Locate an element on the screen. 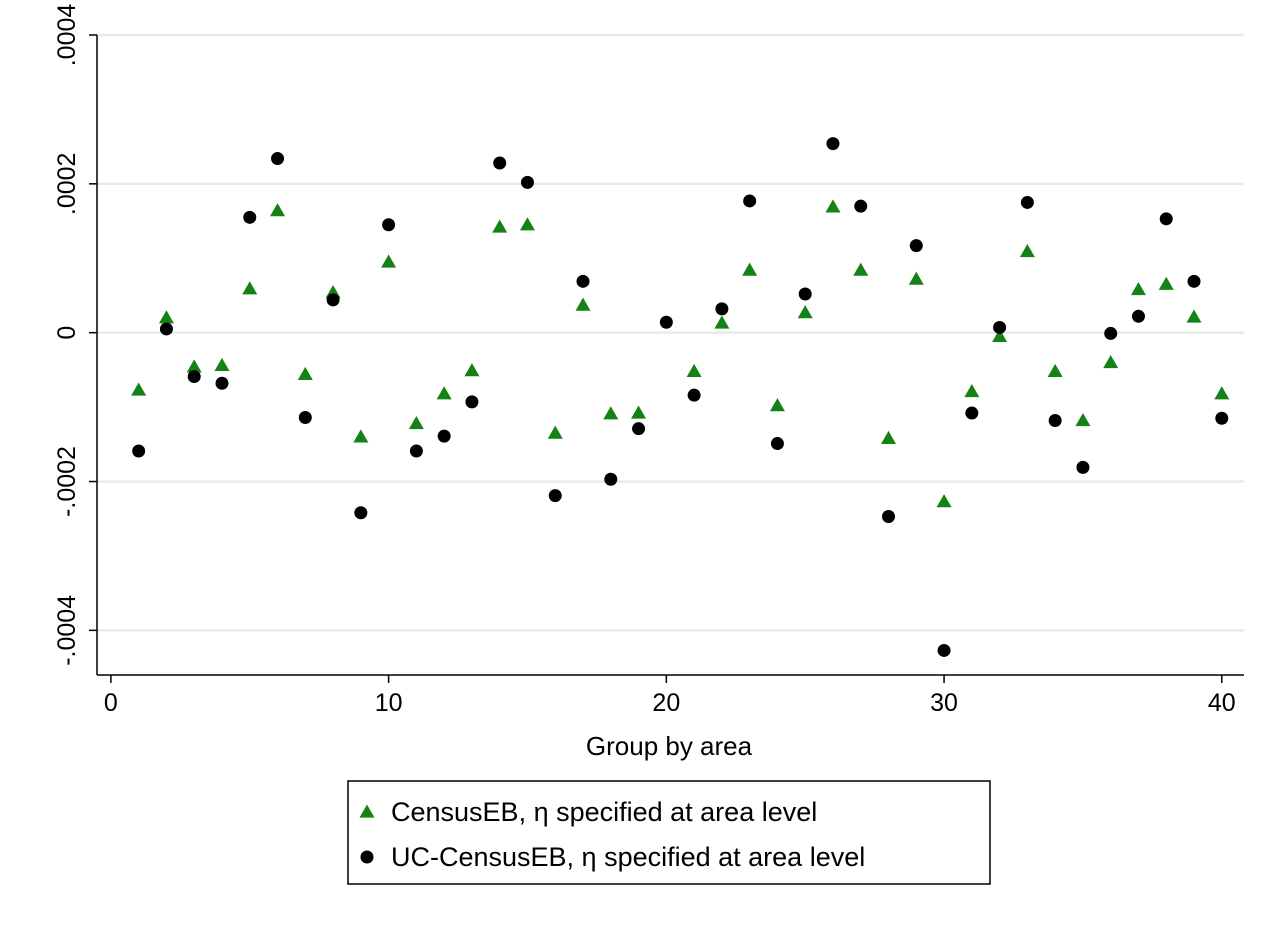 The height and width of the screenshot is (929, 1277). legend-marker-circle is located at coordinates (367, 857).